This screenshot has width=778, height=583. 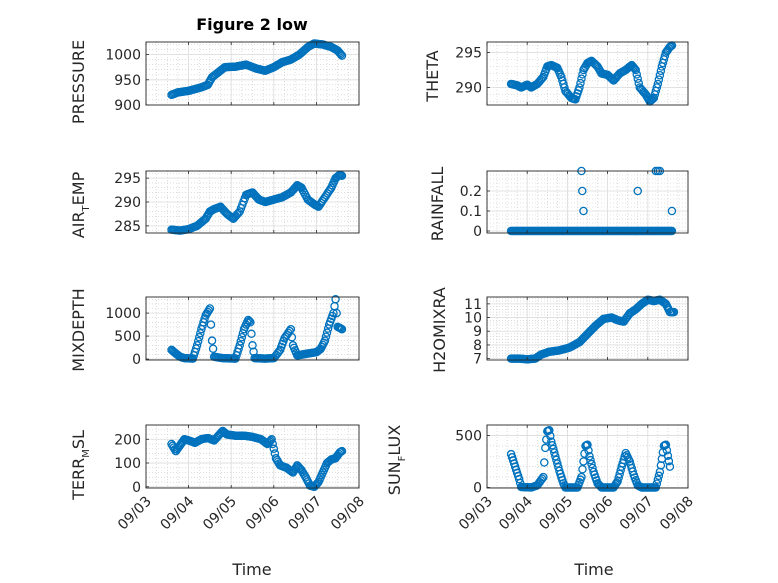 I want to click on rainfall-axes: 0 0.1 0.2, so click(x=574, y=203).